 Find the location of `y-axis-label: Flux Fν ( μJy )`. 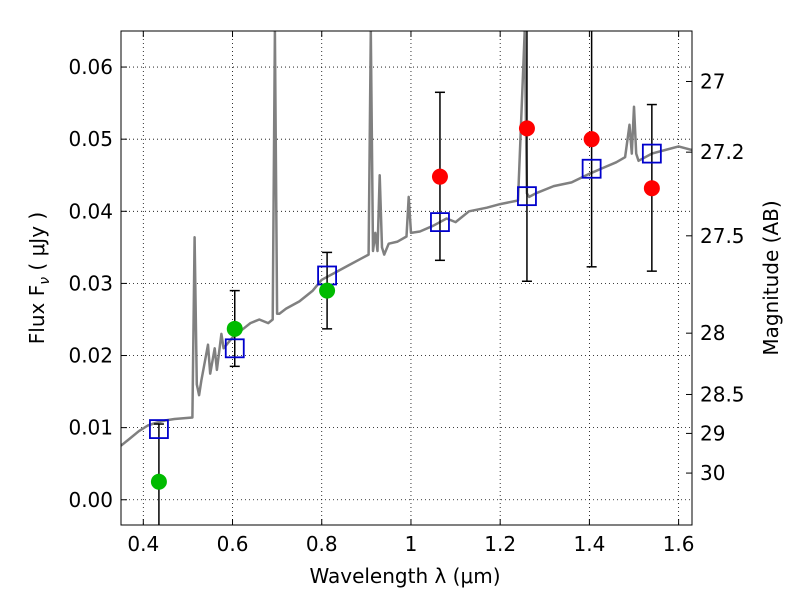

y-axis-label: Flux Fν ( μJy ) is located at coordinates (39, 278).